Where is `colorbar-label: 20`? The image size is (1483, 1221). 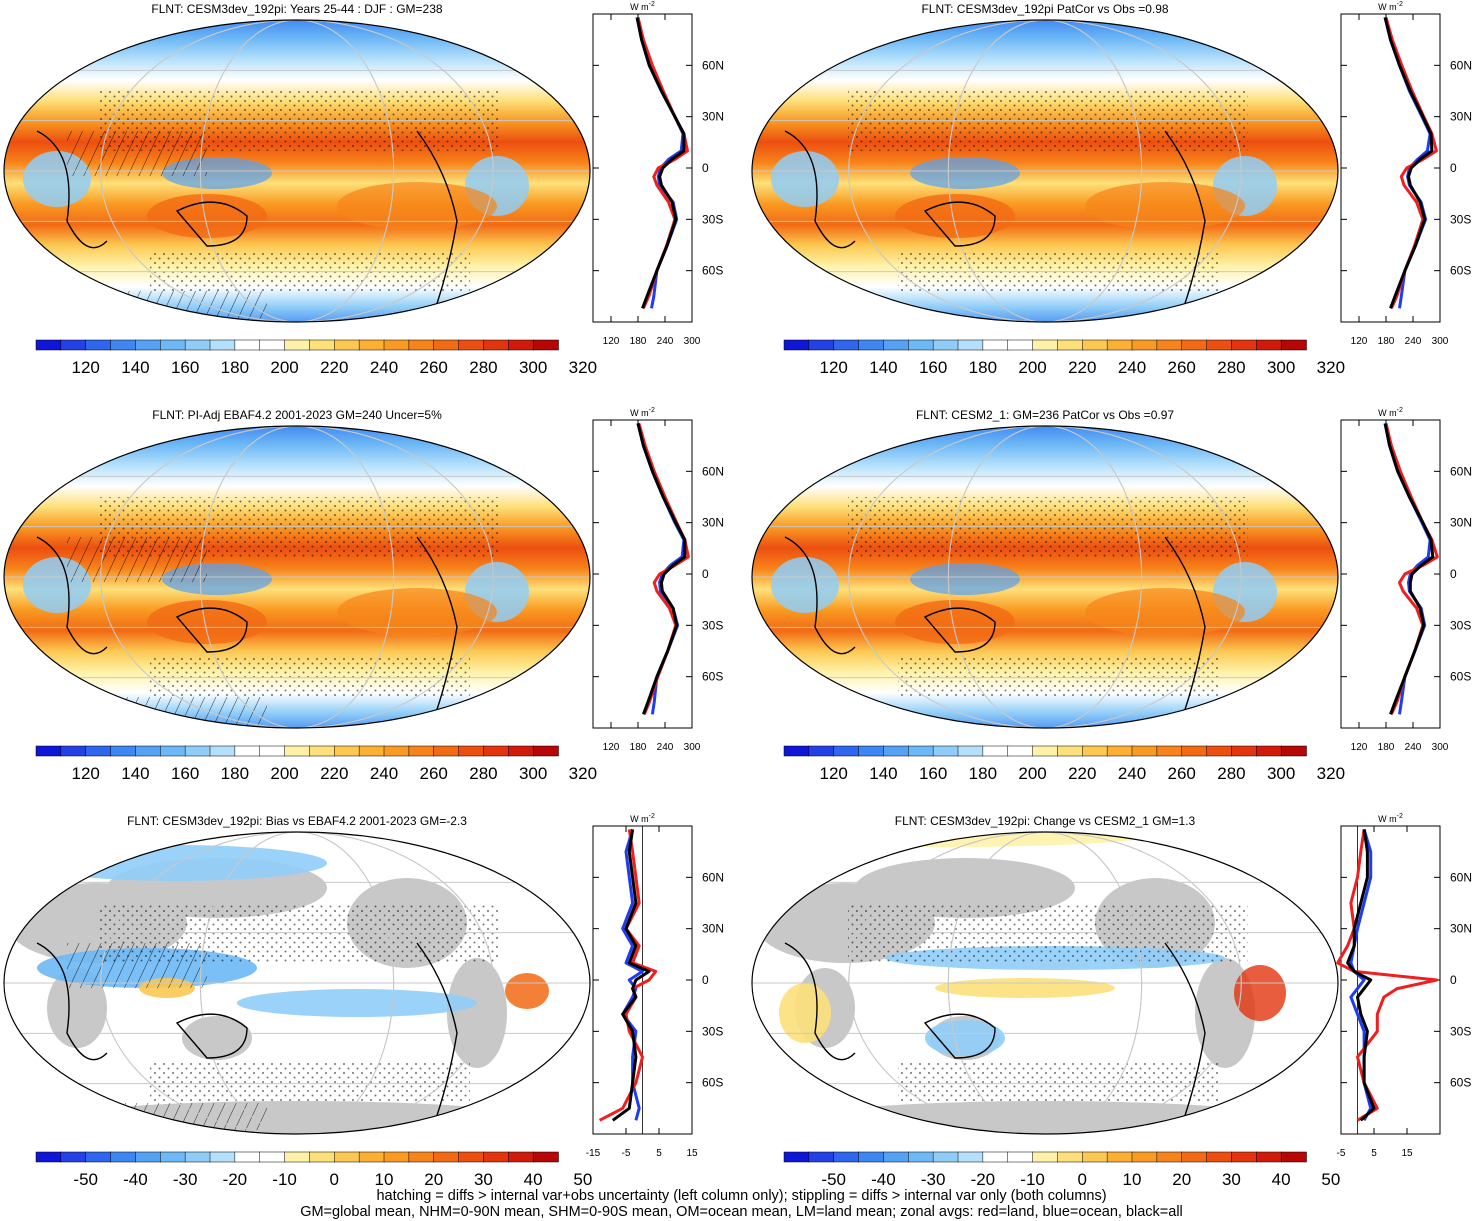 colorbar-label: 20 is located at coordinates (1181, 1179).